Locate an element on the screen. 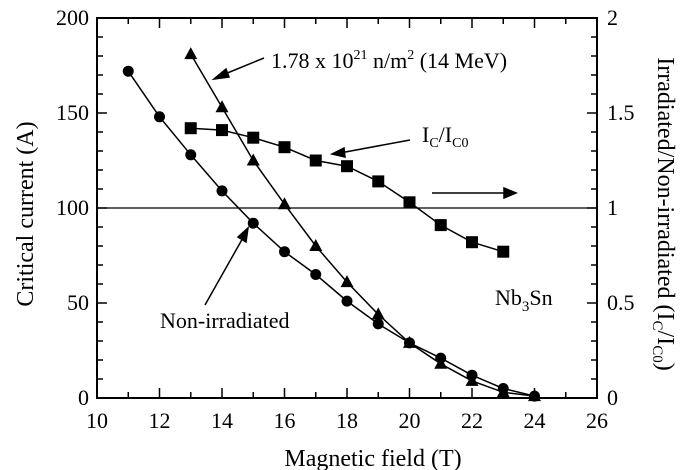 This screenshot has width=697, height=470. irradiated-annotation: 1.78 x 1021 n/m2 (14 MeV) is located at coordinates (389, 60).